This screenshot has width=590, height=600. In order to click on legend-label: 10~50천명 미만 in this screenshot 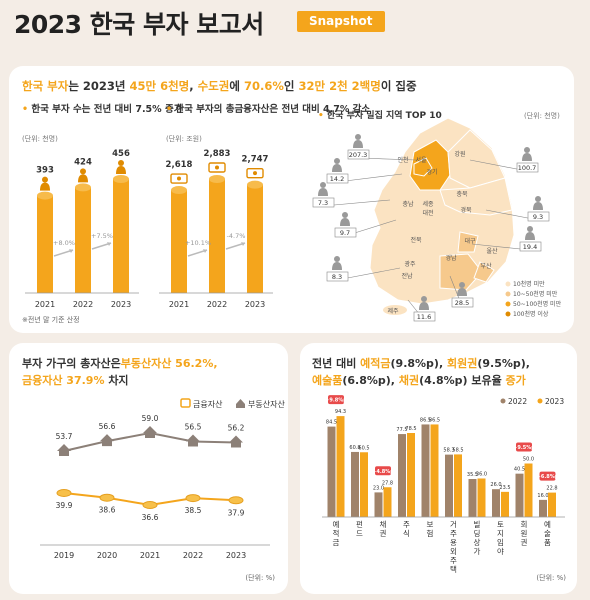, I will do `click(535, 294)`.